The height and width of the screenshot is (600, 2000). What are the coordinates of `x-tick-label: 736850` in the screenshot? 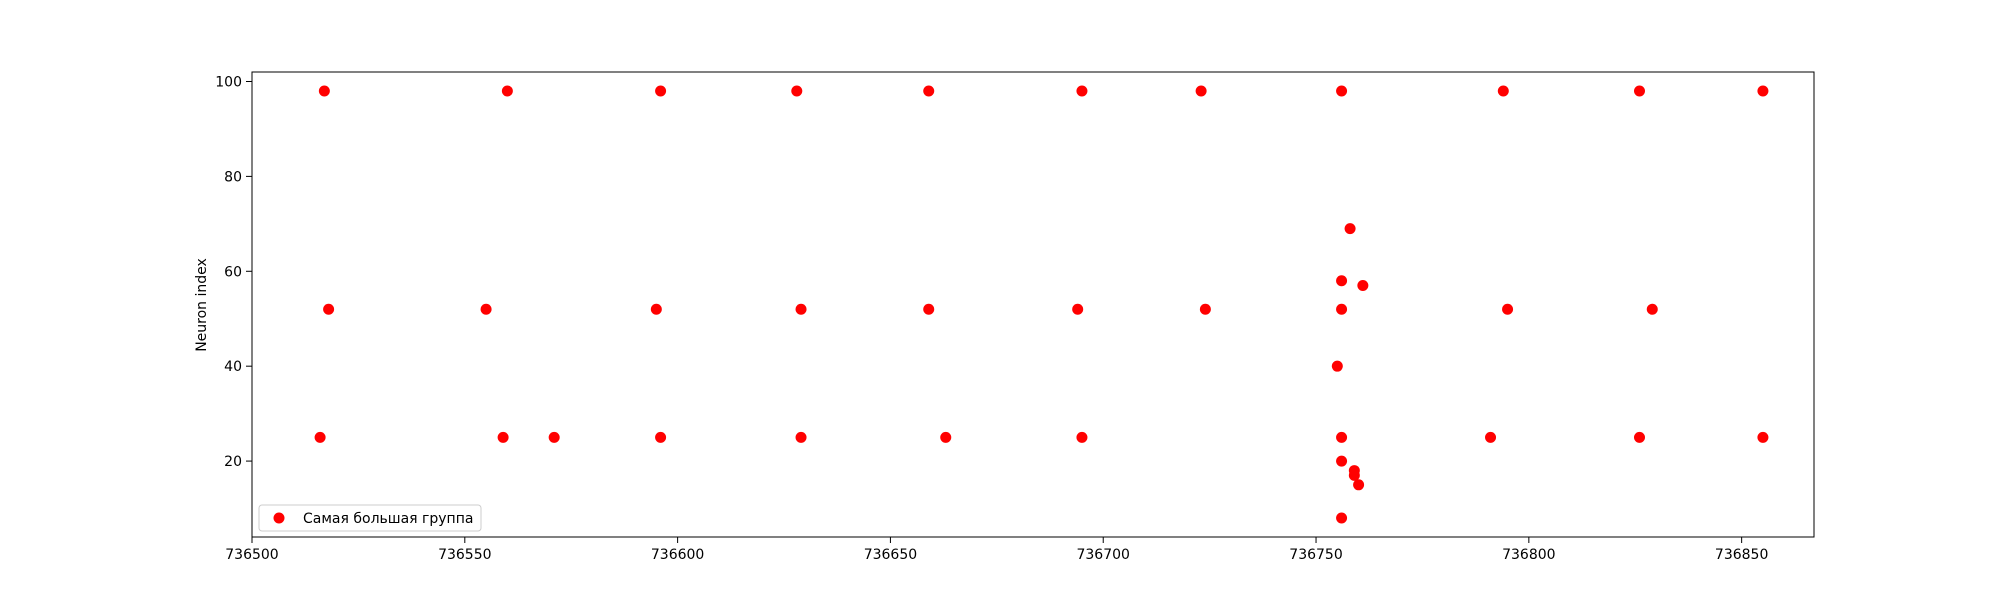 It's located at (1741, 555).